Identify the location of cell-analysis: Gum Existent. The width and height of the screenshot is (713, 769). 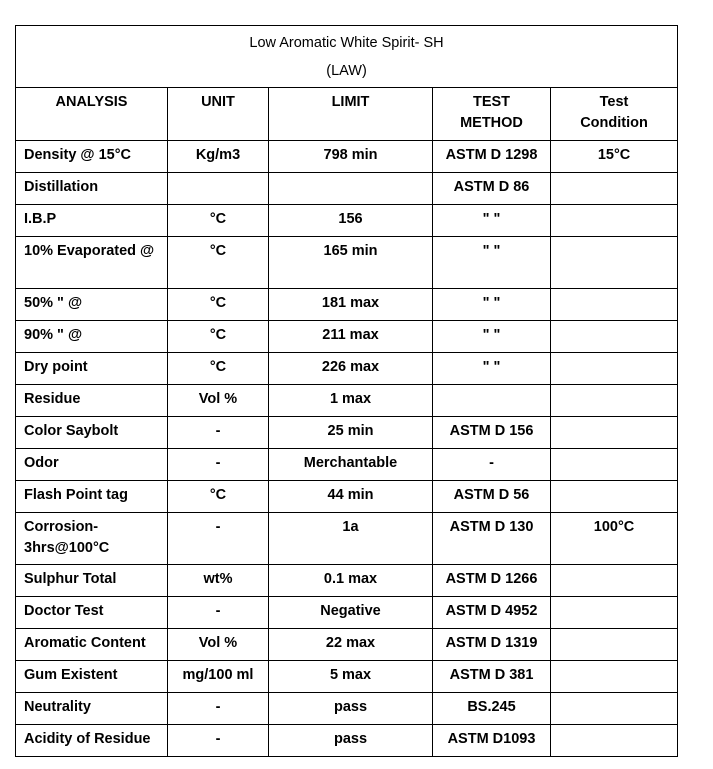
(91, 676).